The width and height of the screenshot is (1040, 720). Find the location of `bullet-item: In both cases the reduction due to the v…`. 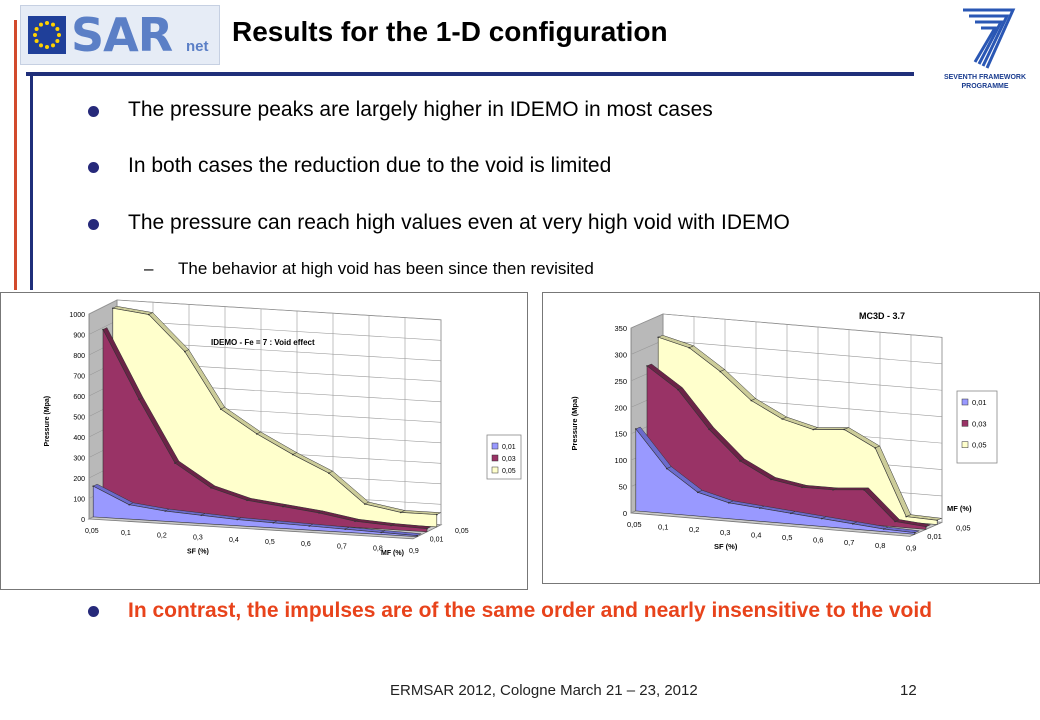

bullet-item: In both cases the reduction due to the v… is located at coordinates (558, 167).